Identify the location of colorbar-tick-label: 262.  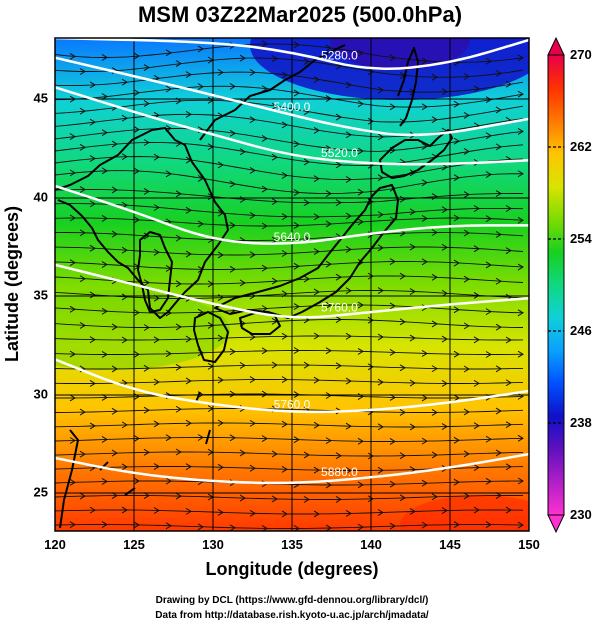
(581, 146).